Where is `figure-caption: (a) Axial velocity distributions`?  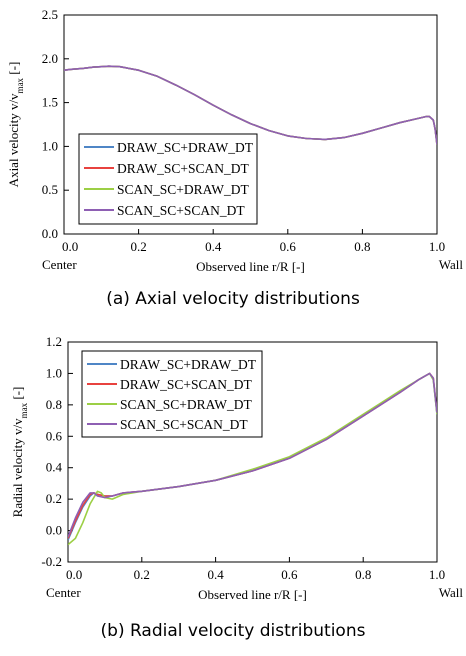
figure-caption: (a) Axial velocity distributions is located at coordinates (233, 299).